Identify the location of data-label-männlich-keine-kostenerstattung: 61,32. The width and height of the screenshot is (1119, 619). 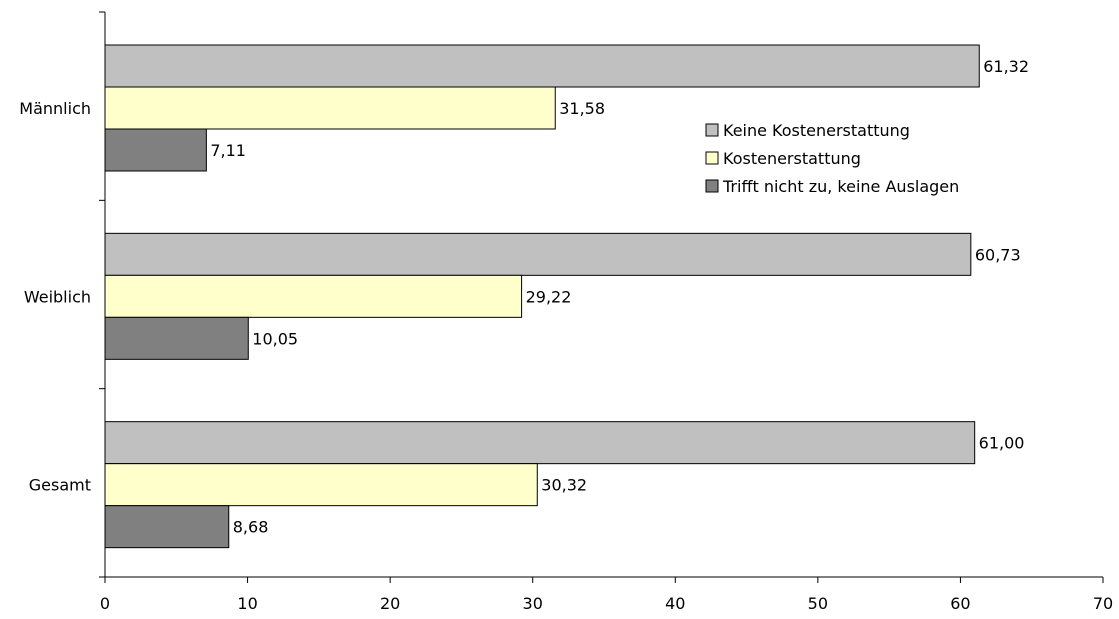
(1006, 66).